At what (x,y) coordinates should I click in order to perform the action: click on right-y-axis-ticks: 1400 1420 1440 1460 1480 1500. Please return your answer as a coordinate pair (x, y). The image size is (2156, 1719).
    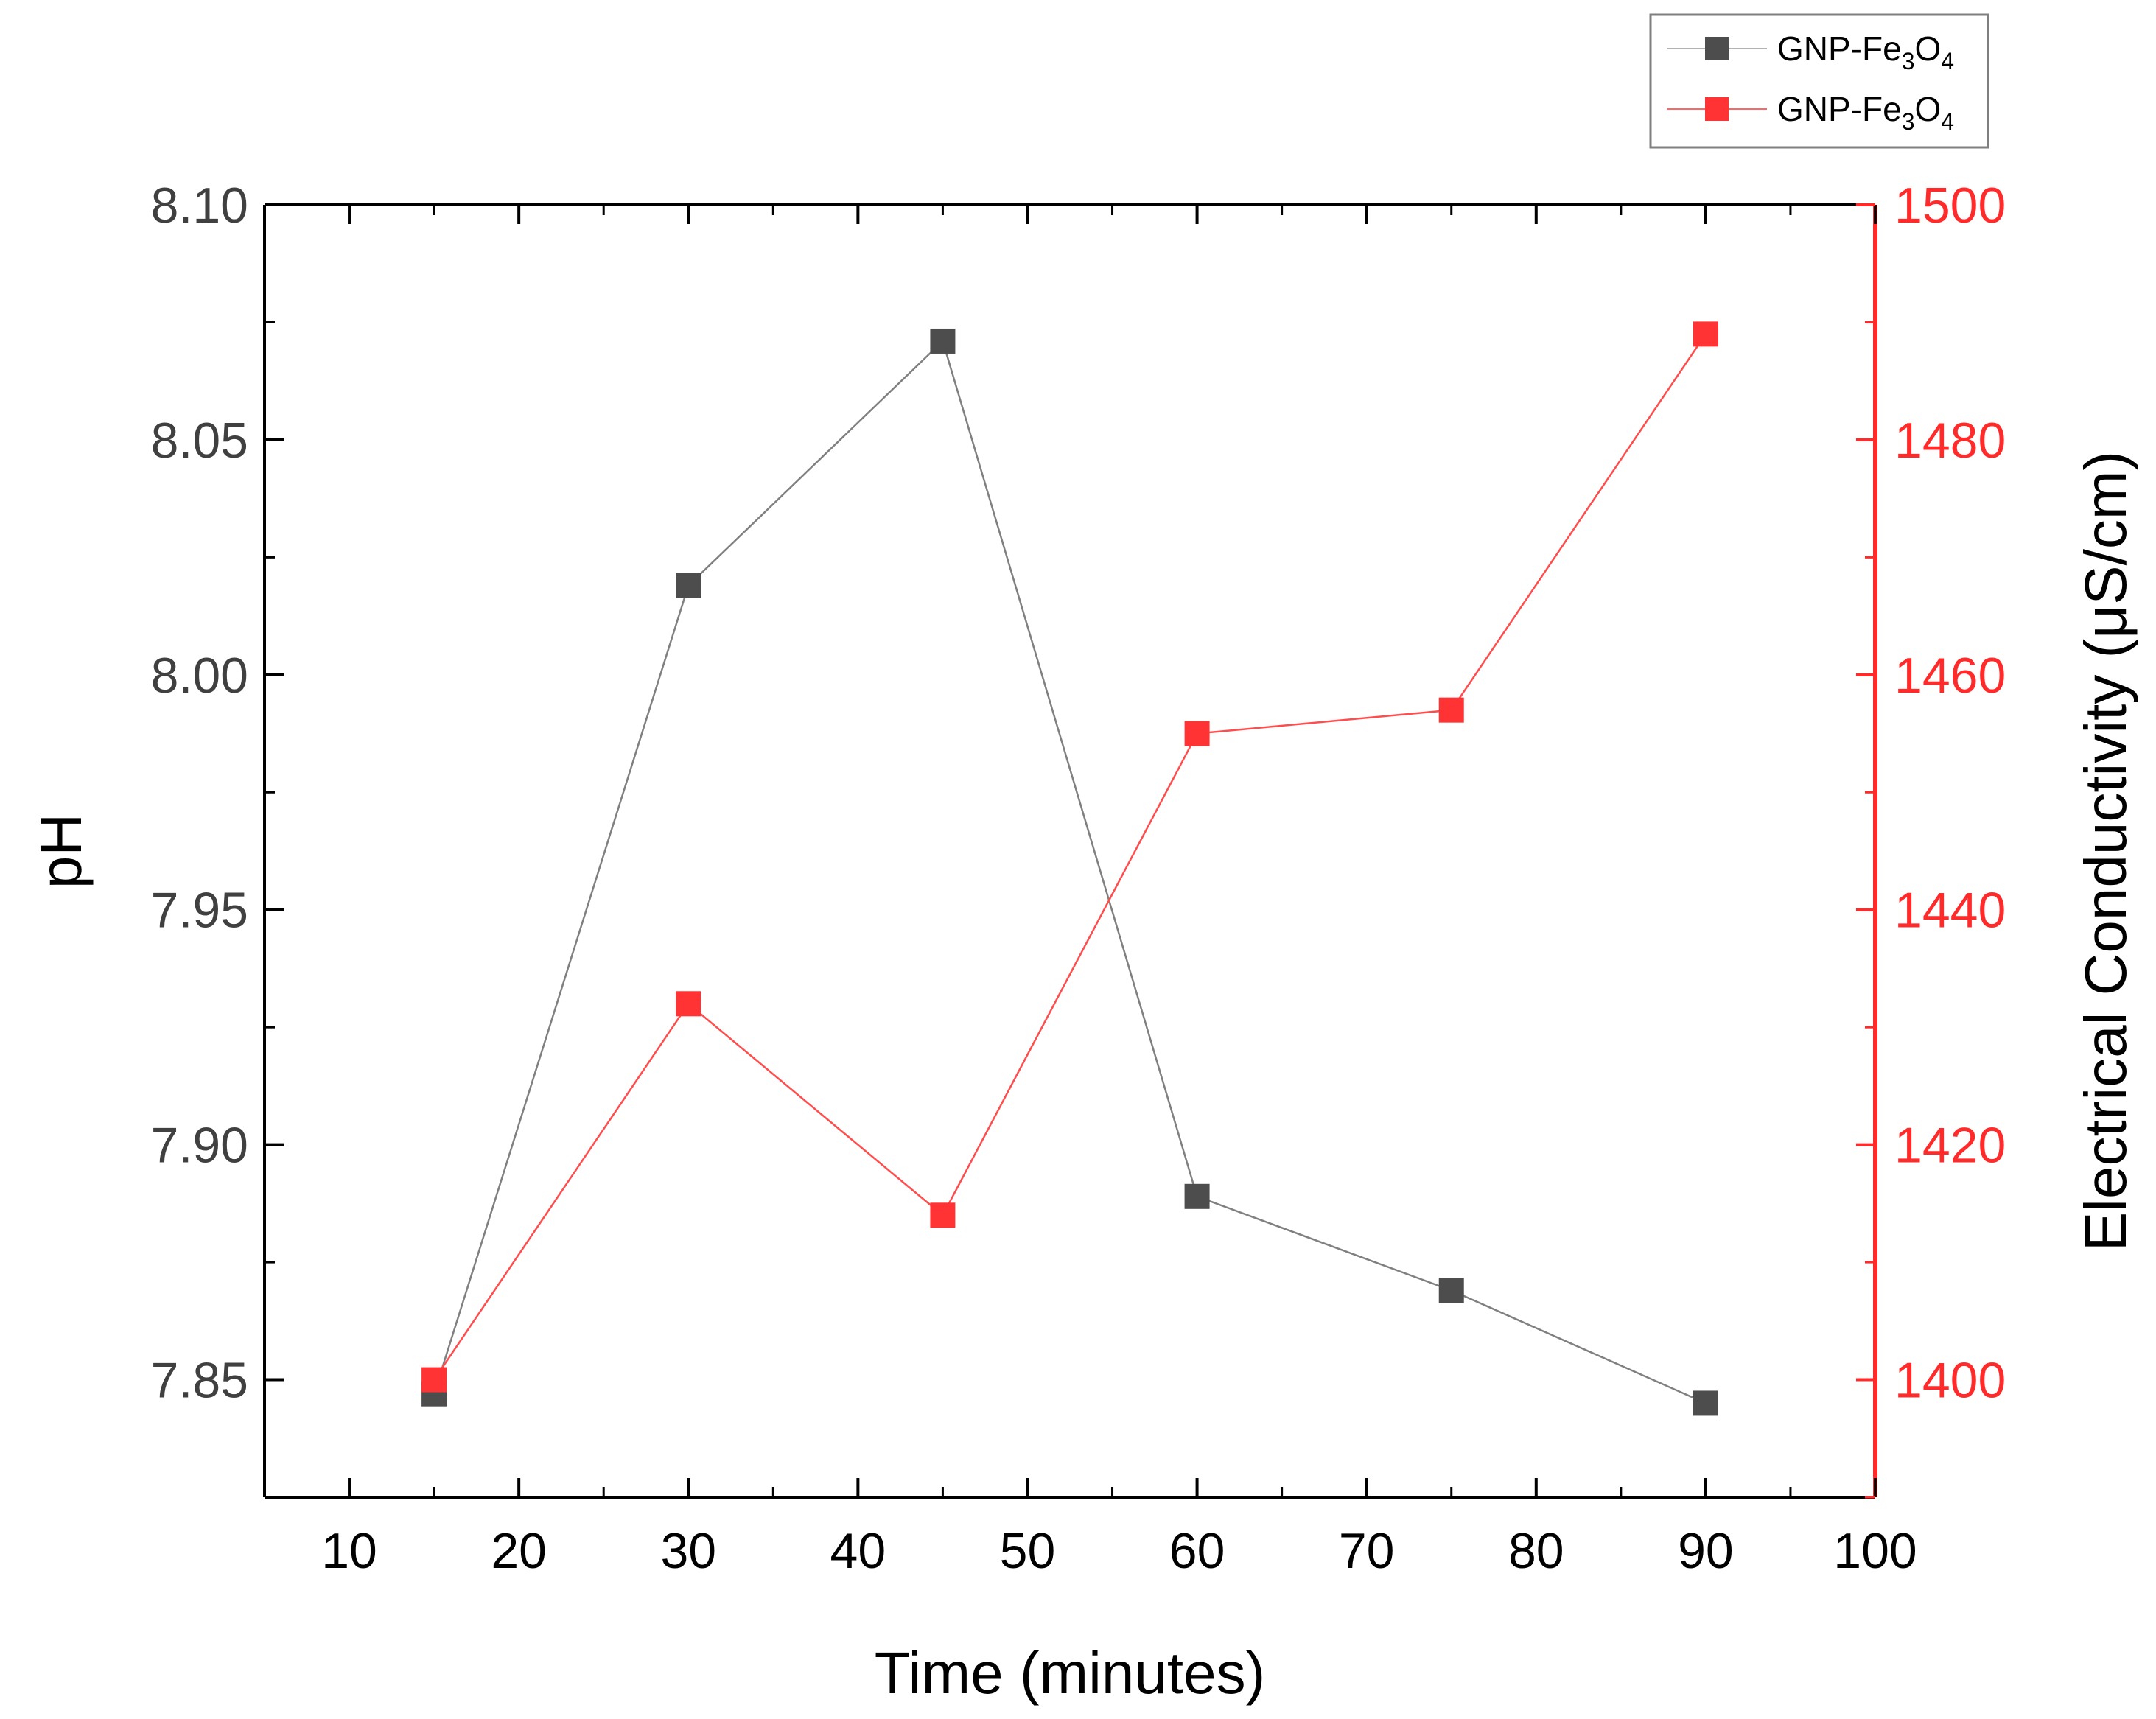
    Looking at the image, I should click on (1931, 838).